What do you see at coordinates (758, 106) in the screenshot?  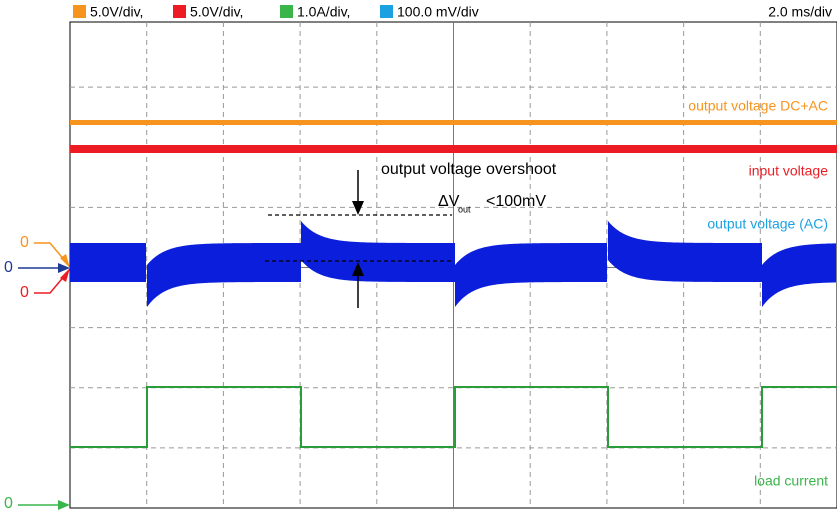 I see `trace-label: output voltage DC+AC` at bounding box center [758, 106].